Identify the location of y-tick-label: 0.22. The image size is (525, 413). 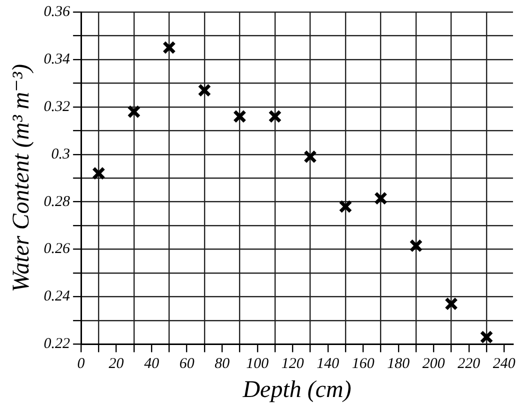
(57, 344).